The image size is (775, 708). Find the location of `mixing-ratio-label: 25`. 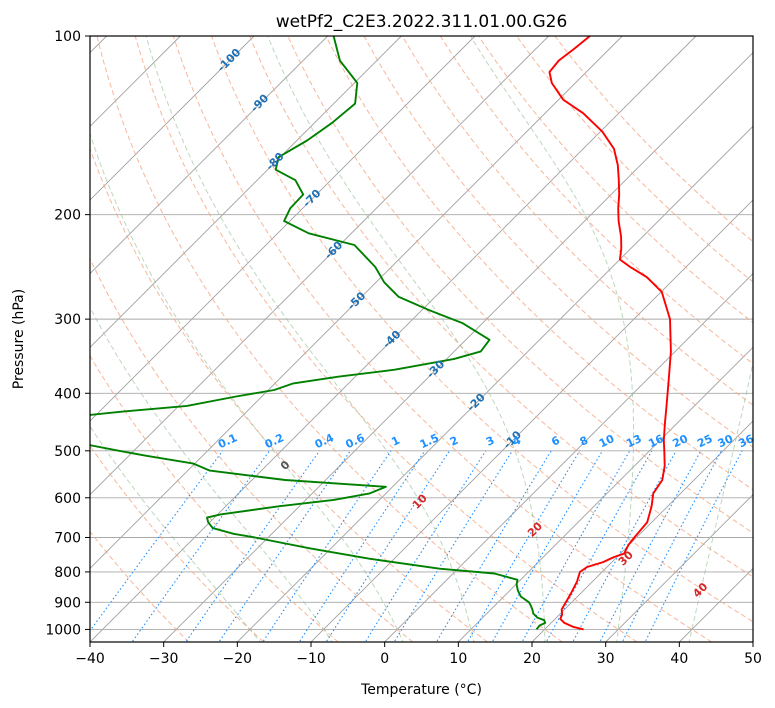

mixing-ratio-label: 25 is located at coordinates (704, 441).